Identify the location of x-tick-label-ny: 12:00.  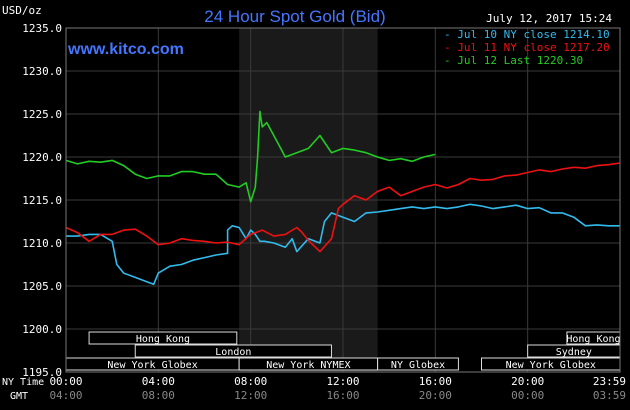
(342, 381).